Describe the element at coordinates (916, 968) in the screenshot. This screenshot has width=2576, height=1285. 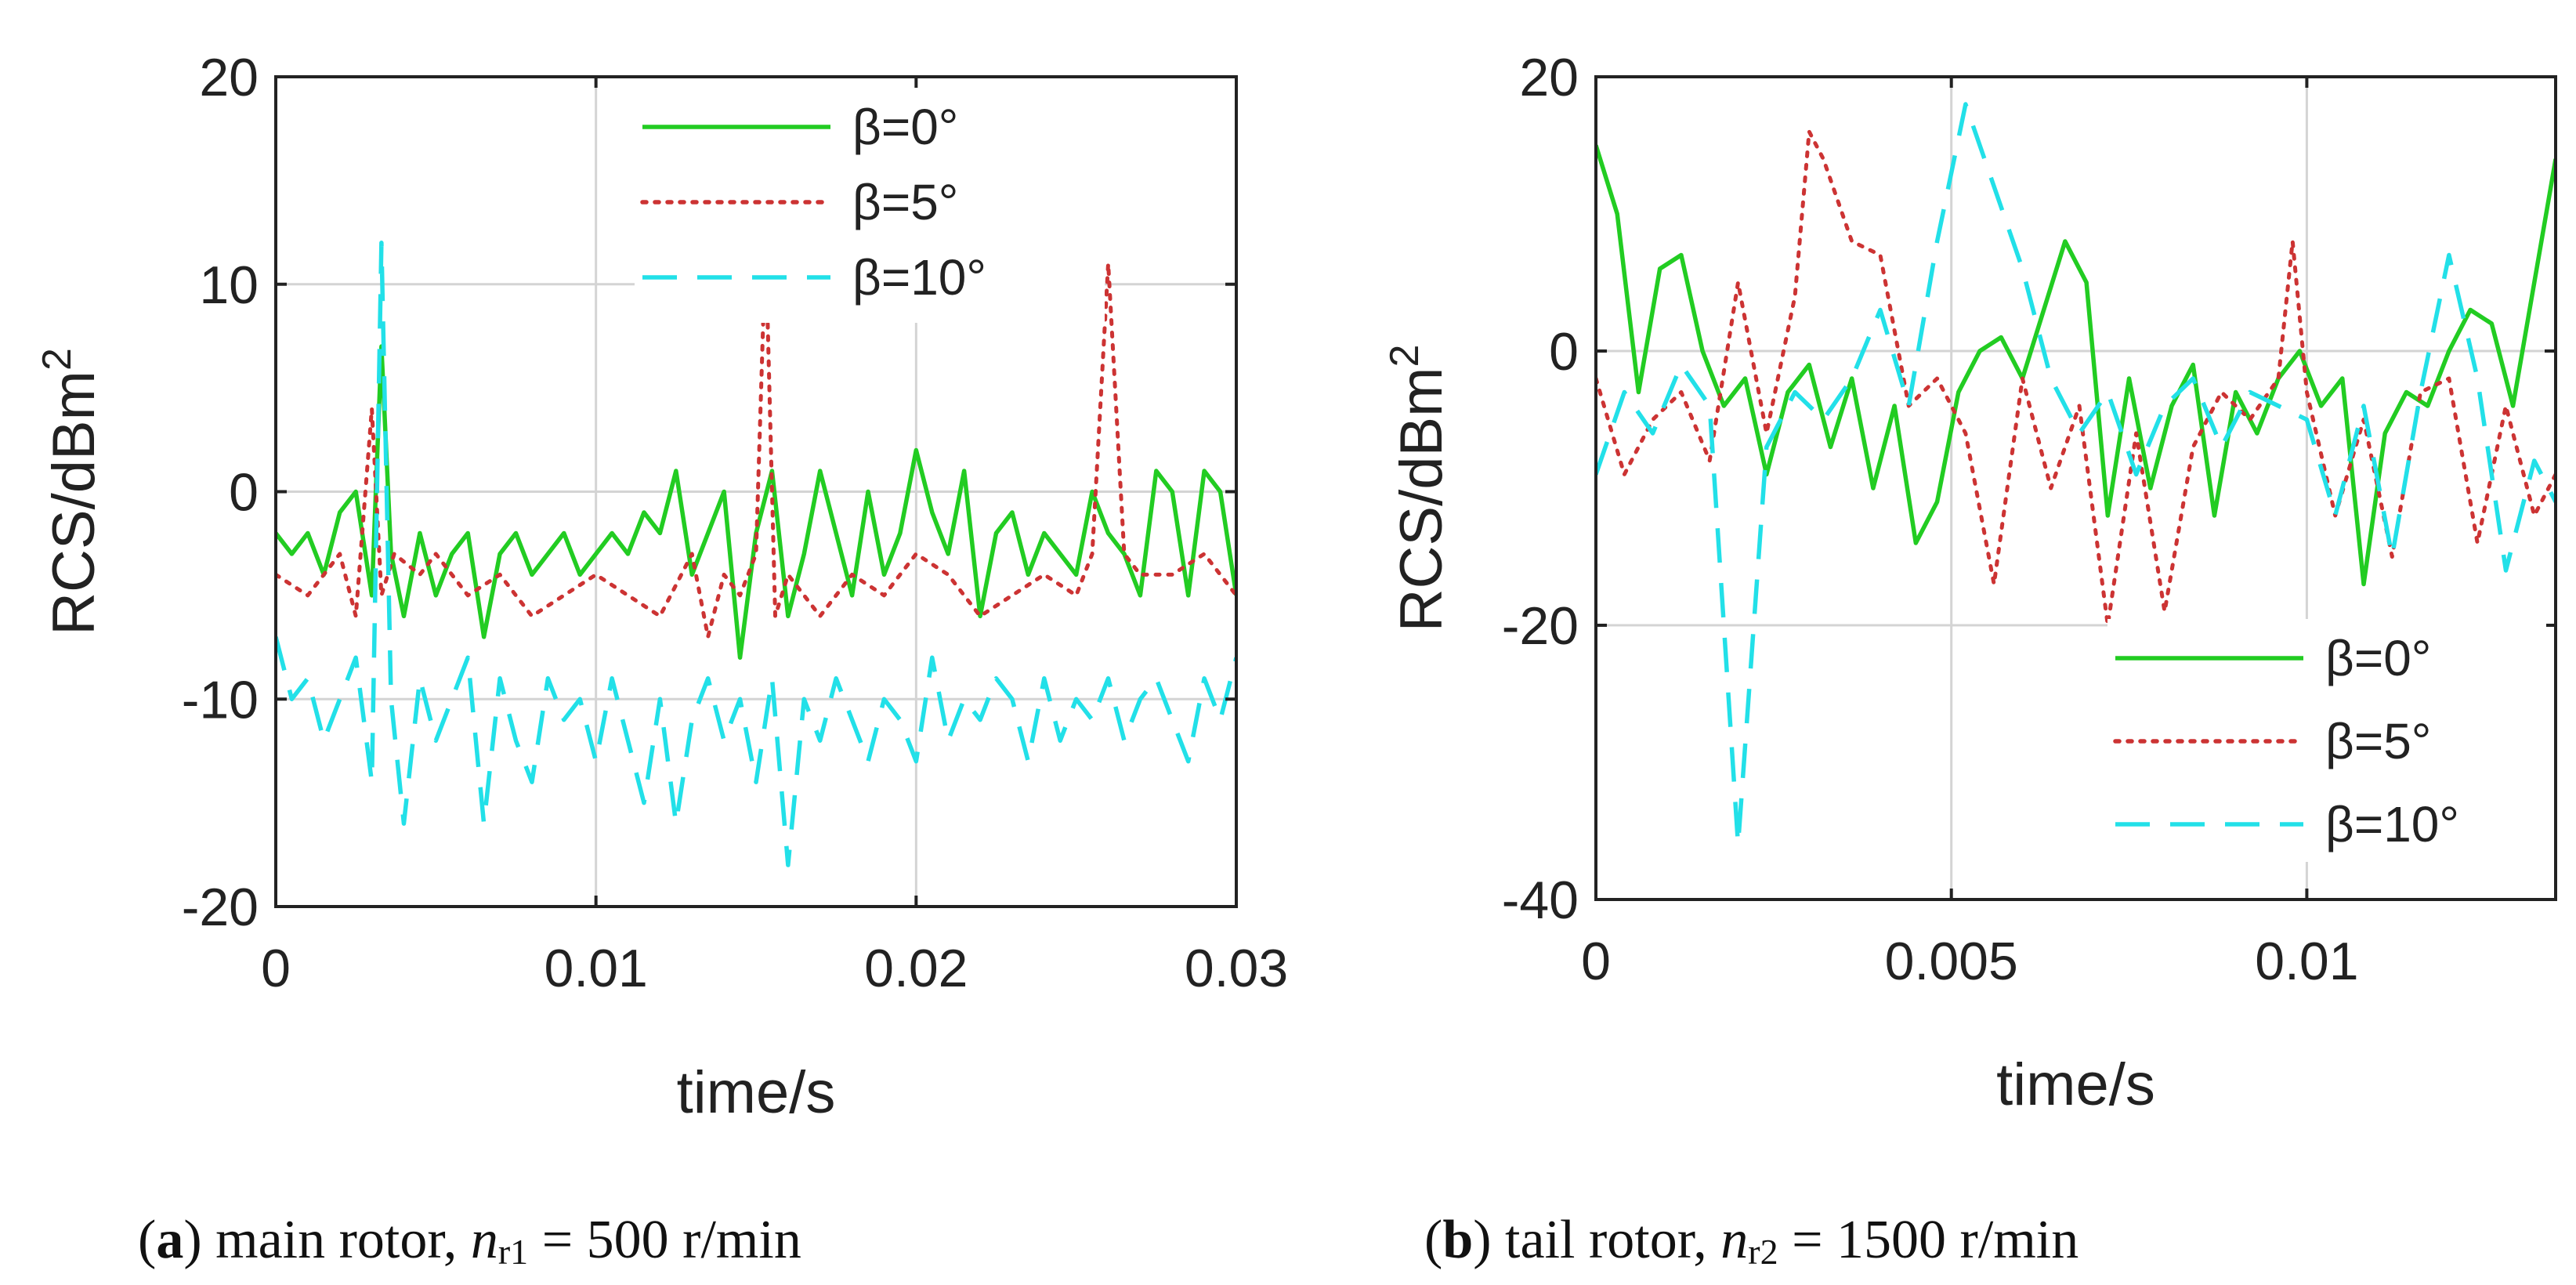
I see `x-tick-label: 0.02` at that location.